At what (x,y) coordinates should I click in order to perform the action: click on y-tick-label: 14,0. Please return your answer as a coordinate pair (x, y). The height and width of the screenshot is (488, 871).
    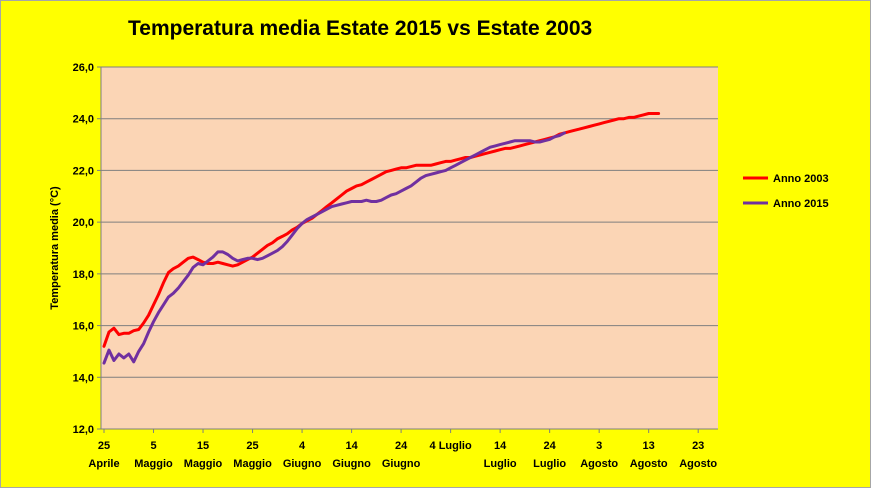
    Looking at the image, I should click on (83, 378).